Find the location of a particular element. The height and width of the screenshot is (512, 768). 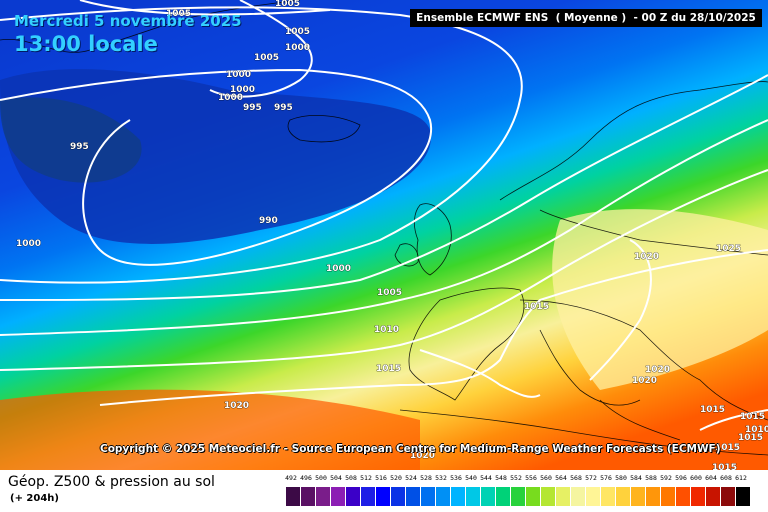

scale-tick-label: 544 is located at coordinates (486, 478).